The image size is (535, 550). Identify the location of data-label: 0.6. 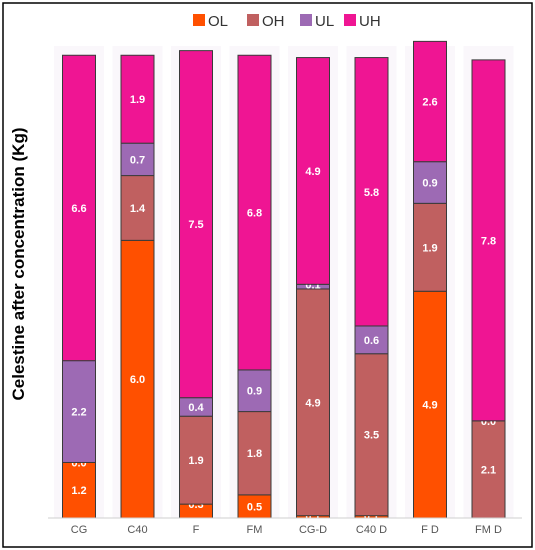
(371, 341).